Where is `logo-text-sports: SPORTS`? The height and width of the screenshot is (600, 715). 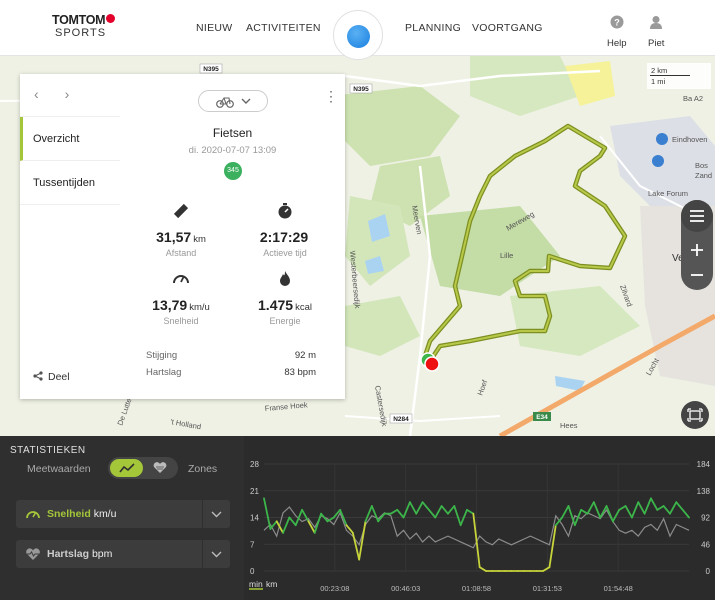
logo-text-sports: SPORTS is located at coordinates (81, 33).